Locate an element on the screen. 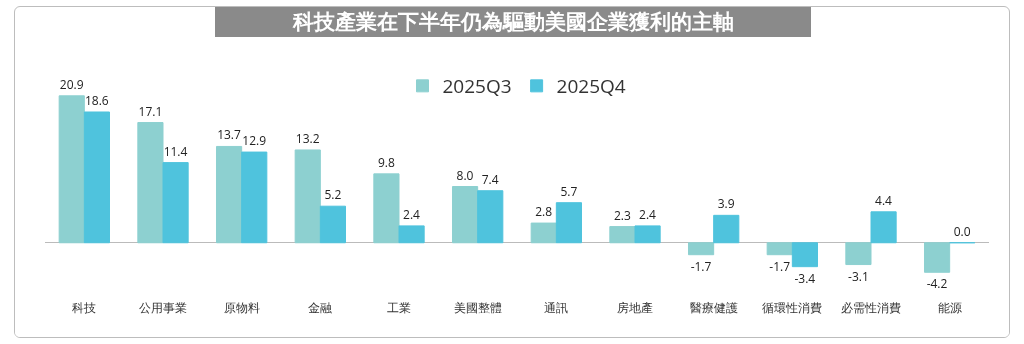 This screenshot has width=1024, height=344. data-label: 9.8 is located at coordinates (386, 162).